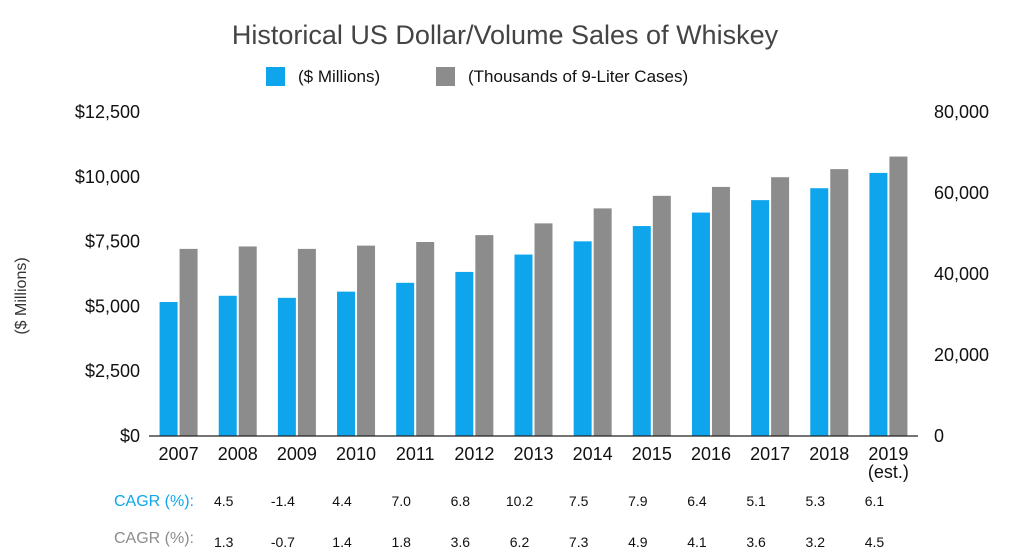  What do you see at coordinates (238, 454) in the screenshot?
I see `category-label: 2008` at bounding box center [238, 454].